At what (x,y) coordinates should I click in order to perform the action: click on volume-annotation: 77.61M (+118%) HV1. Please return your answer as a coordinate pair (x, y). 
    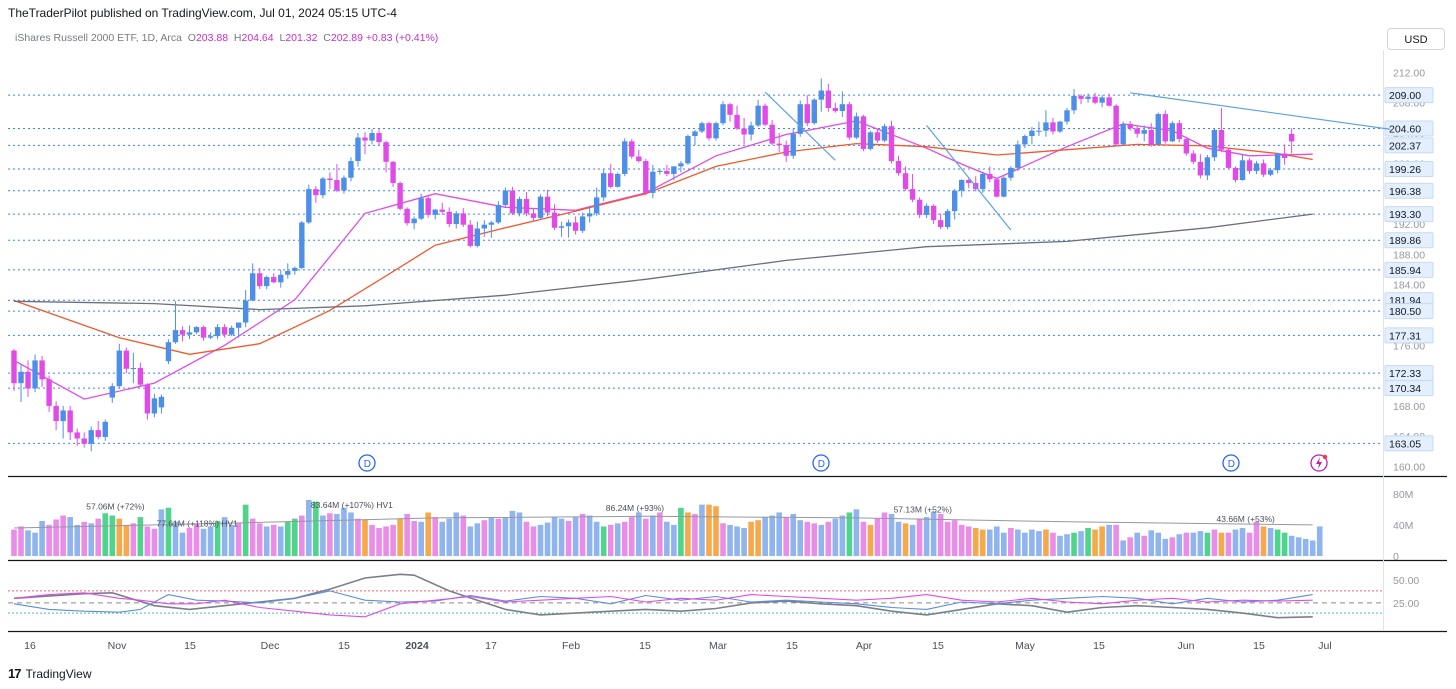
    Looking at the image, I should click on (197, 524).